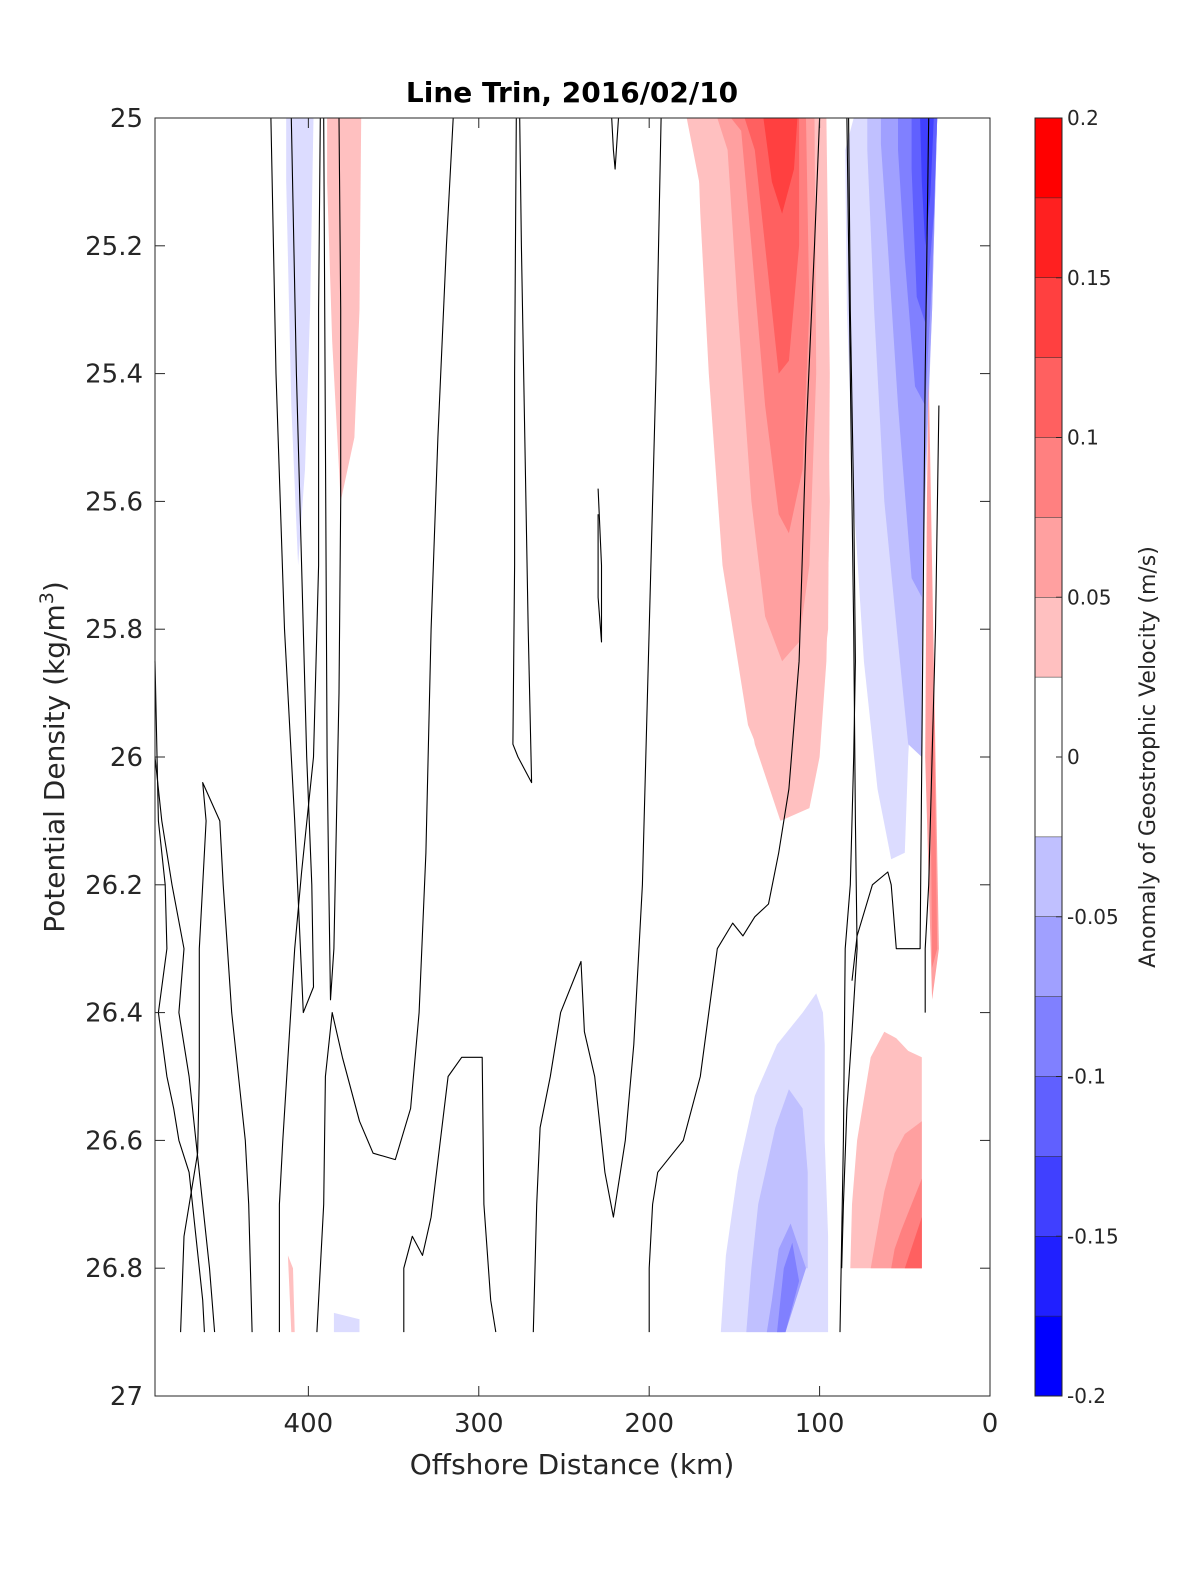 The image size is (1200, 1575). Describe the element at coordinates (649, 1424) in the screenshot. I see `x-tick-label-2: 200` at that location.